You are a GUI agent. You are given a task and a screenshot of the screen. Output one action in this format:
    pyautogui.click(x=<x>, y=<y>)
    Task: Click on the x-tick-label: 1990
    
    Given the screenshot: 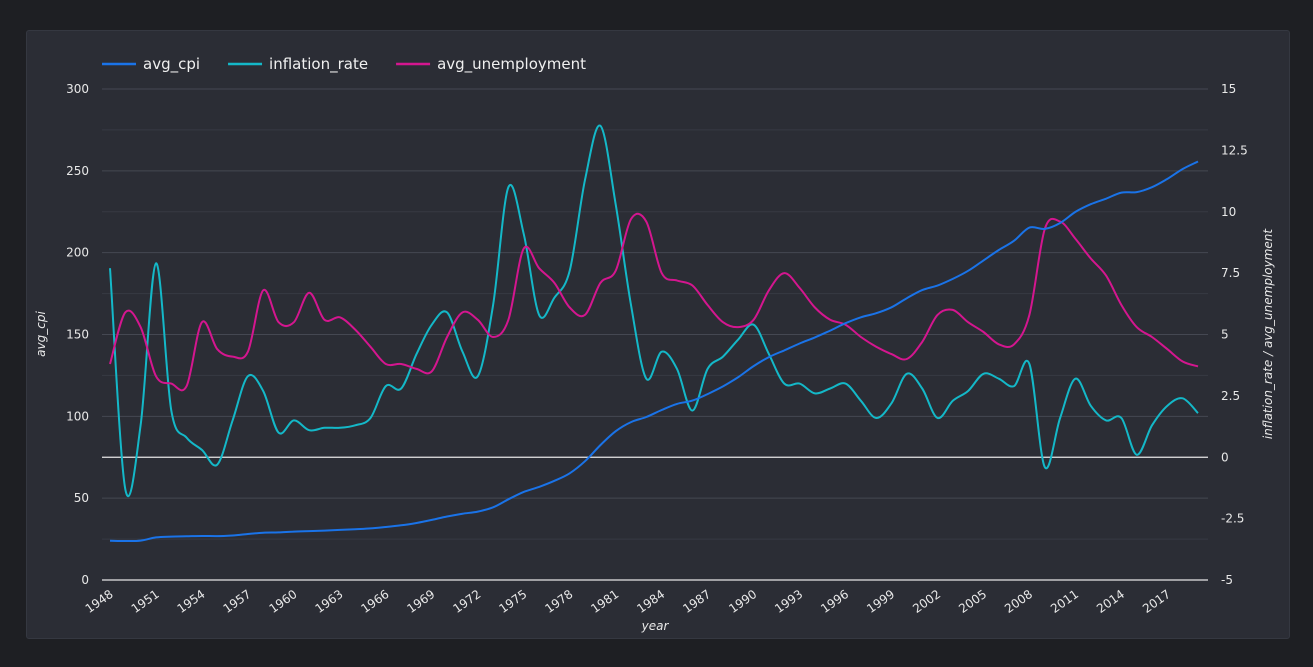 What is the action you would take?
    pyautogui.click(x=742, y=601)
    